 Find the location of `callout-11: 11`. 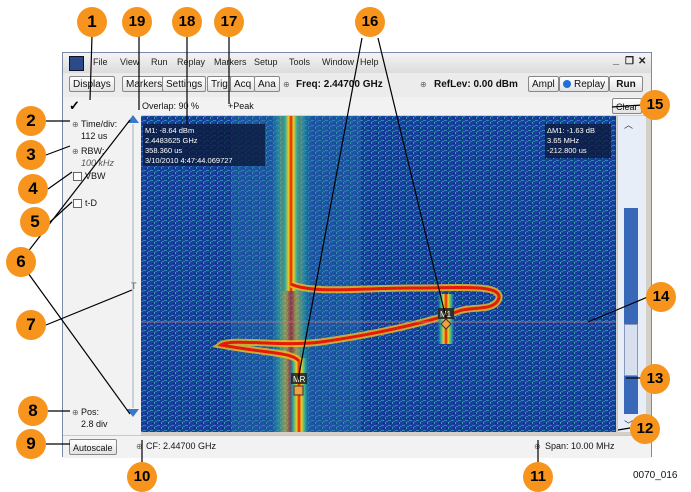

callout-11: 11 is located at coordinates (538, 477).